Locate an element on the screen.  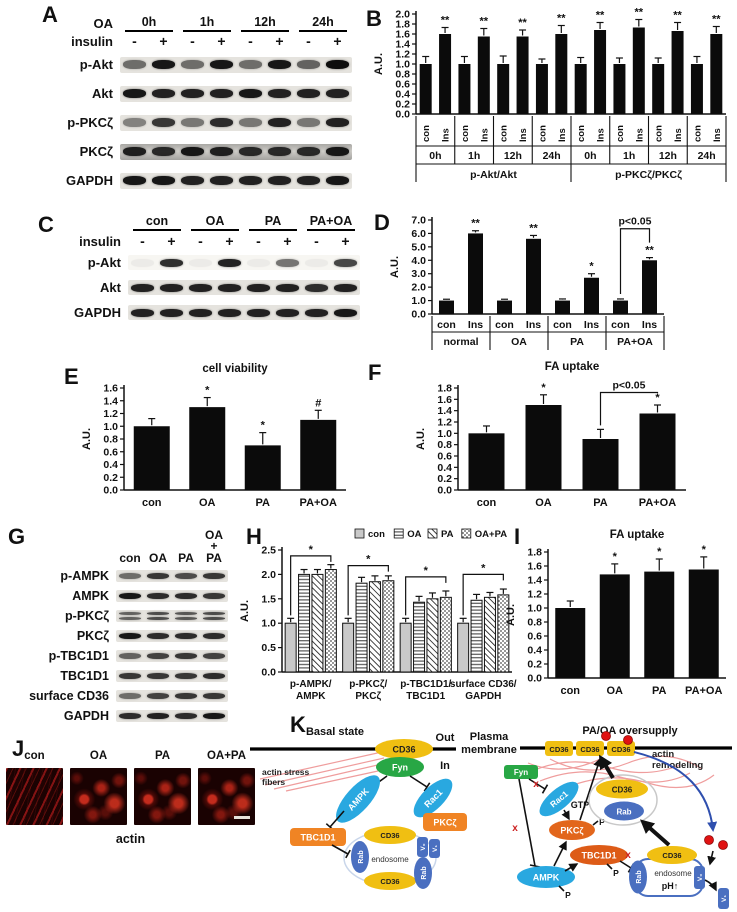
rab-label: Rab is located at coordinates (424, 872).